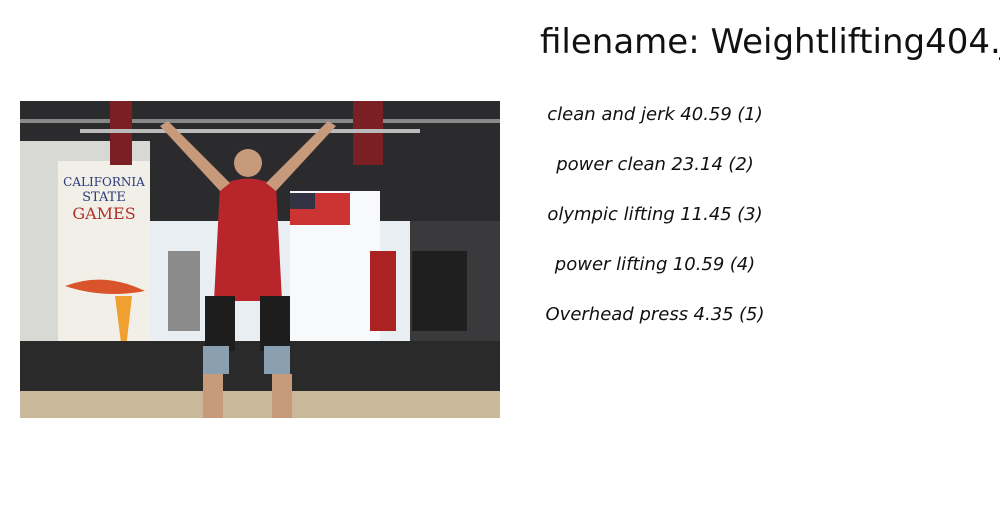 This screenshot has height=520, width=1000. I want to click on prediction: power lifting 10.59 (4), so click(655, 275).